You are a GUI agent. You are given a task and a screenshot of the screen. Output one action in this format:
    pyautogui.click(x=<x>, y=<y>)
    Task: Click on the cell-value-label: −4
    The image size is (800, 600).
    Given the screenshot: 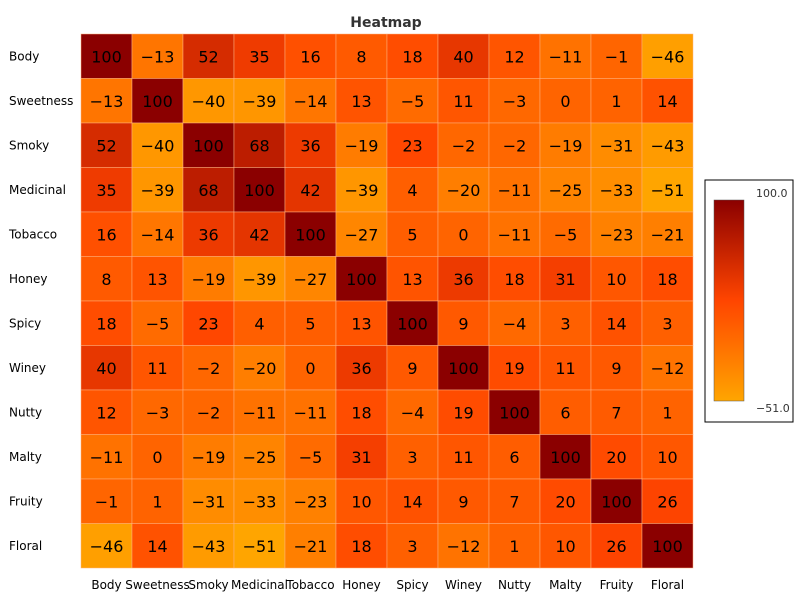 What is the action you would take?
    pyautogui.click(x=413, y=412)
    